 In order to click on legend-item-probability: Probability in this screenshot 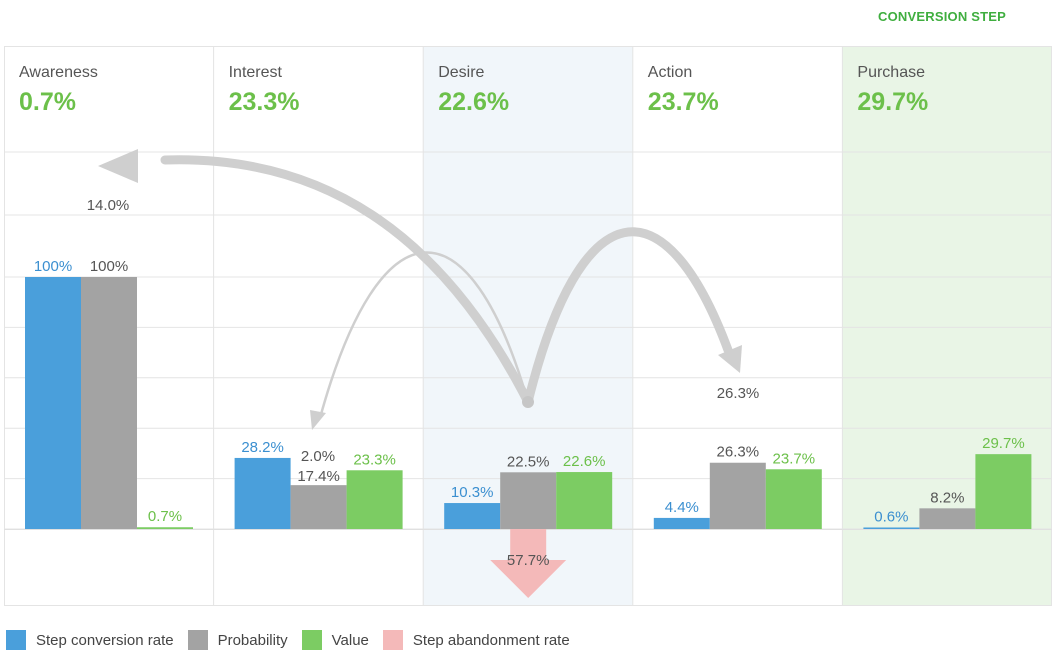, I will do `click(237, 640)`.